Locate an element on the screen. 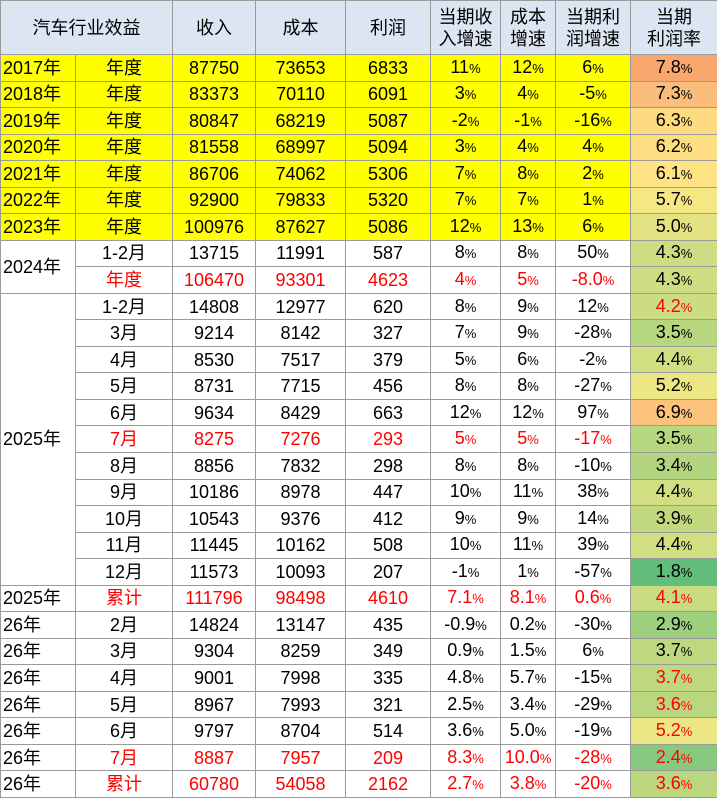 Image resolution: width=717 pixels, height=798 pixels. table-row: 3月 9214 8142 327 7% 9% -28% 3.5% is located at coordinates (359, 333).